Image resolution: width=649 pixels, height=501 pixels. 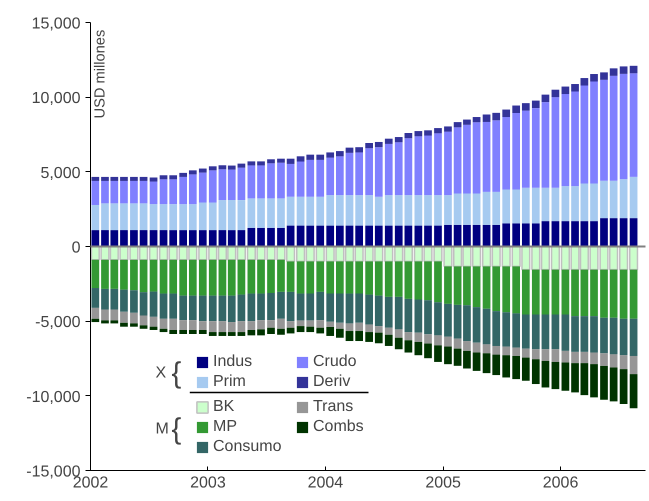 I want to click on x-tick-label: 2003, so click(x=208, y=483).